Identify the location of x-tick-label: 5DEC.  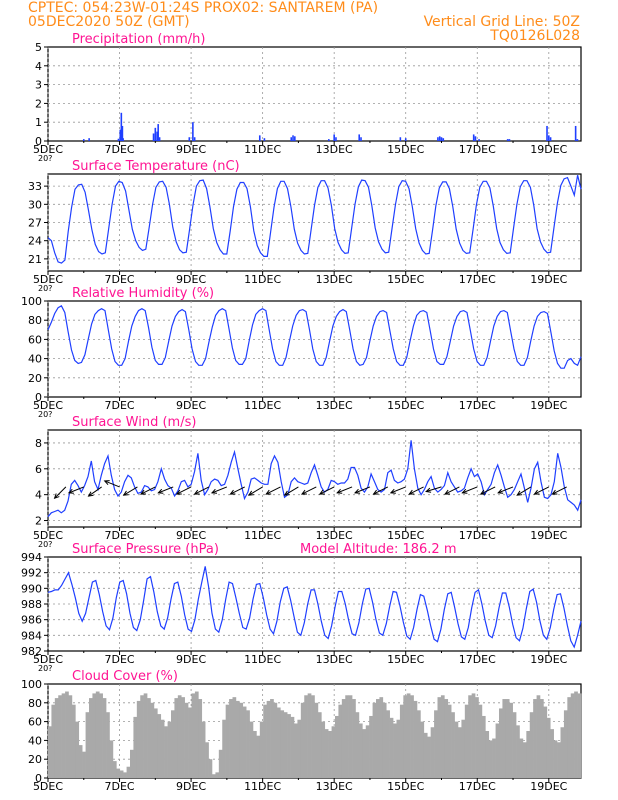
(48, 535).